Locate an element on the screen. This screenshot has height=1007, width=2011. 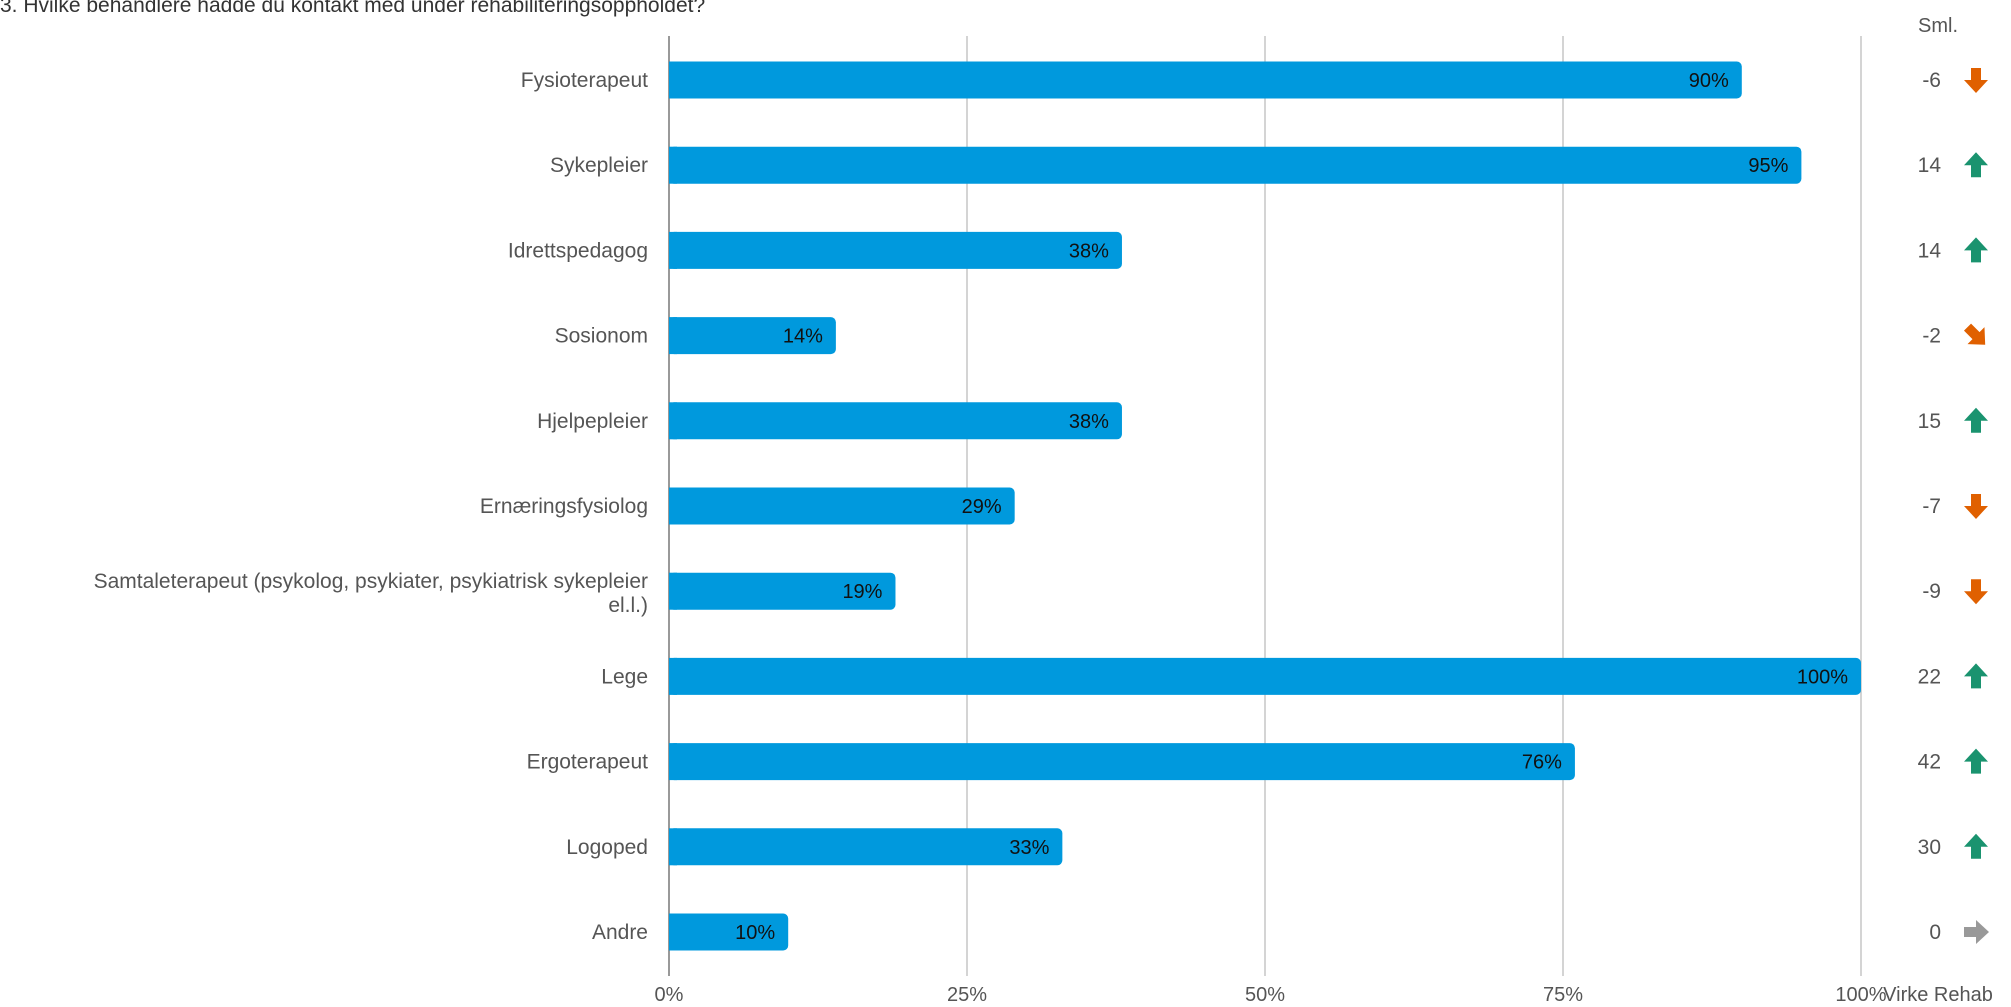
comparison-value: 22 is located at coordinates (1929, 676).